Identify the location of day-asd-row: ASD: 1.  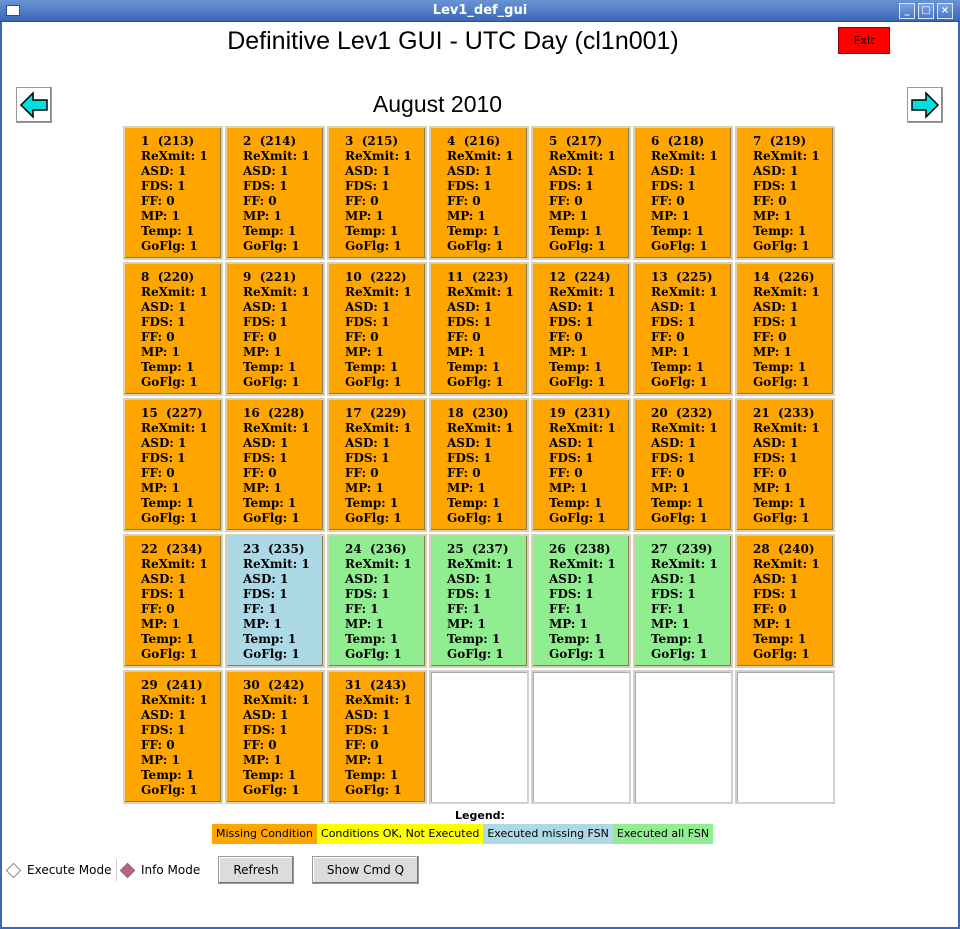
(793, 171).